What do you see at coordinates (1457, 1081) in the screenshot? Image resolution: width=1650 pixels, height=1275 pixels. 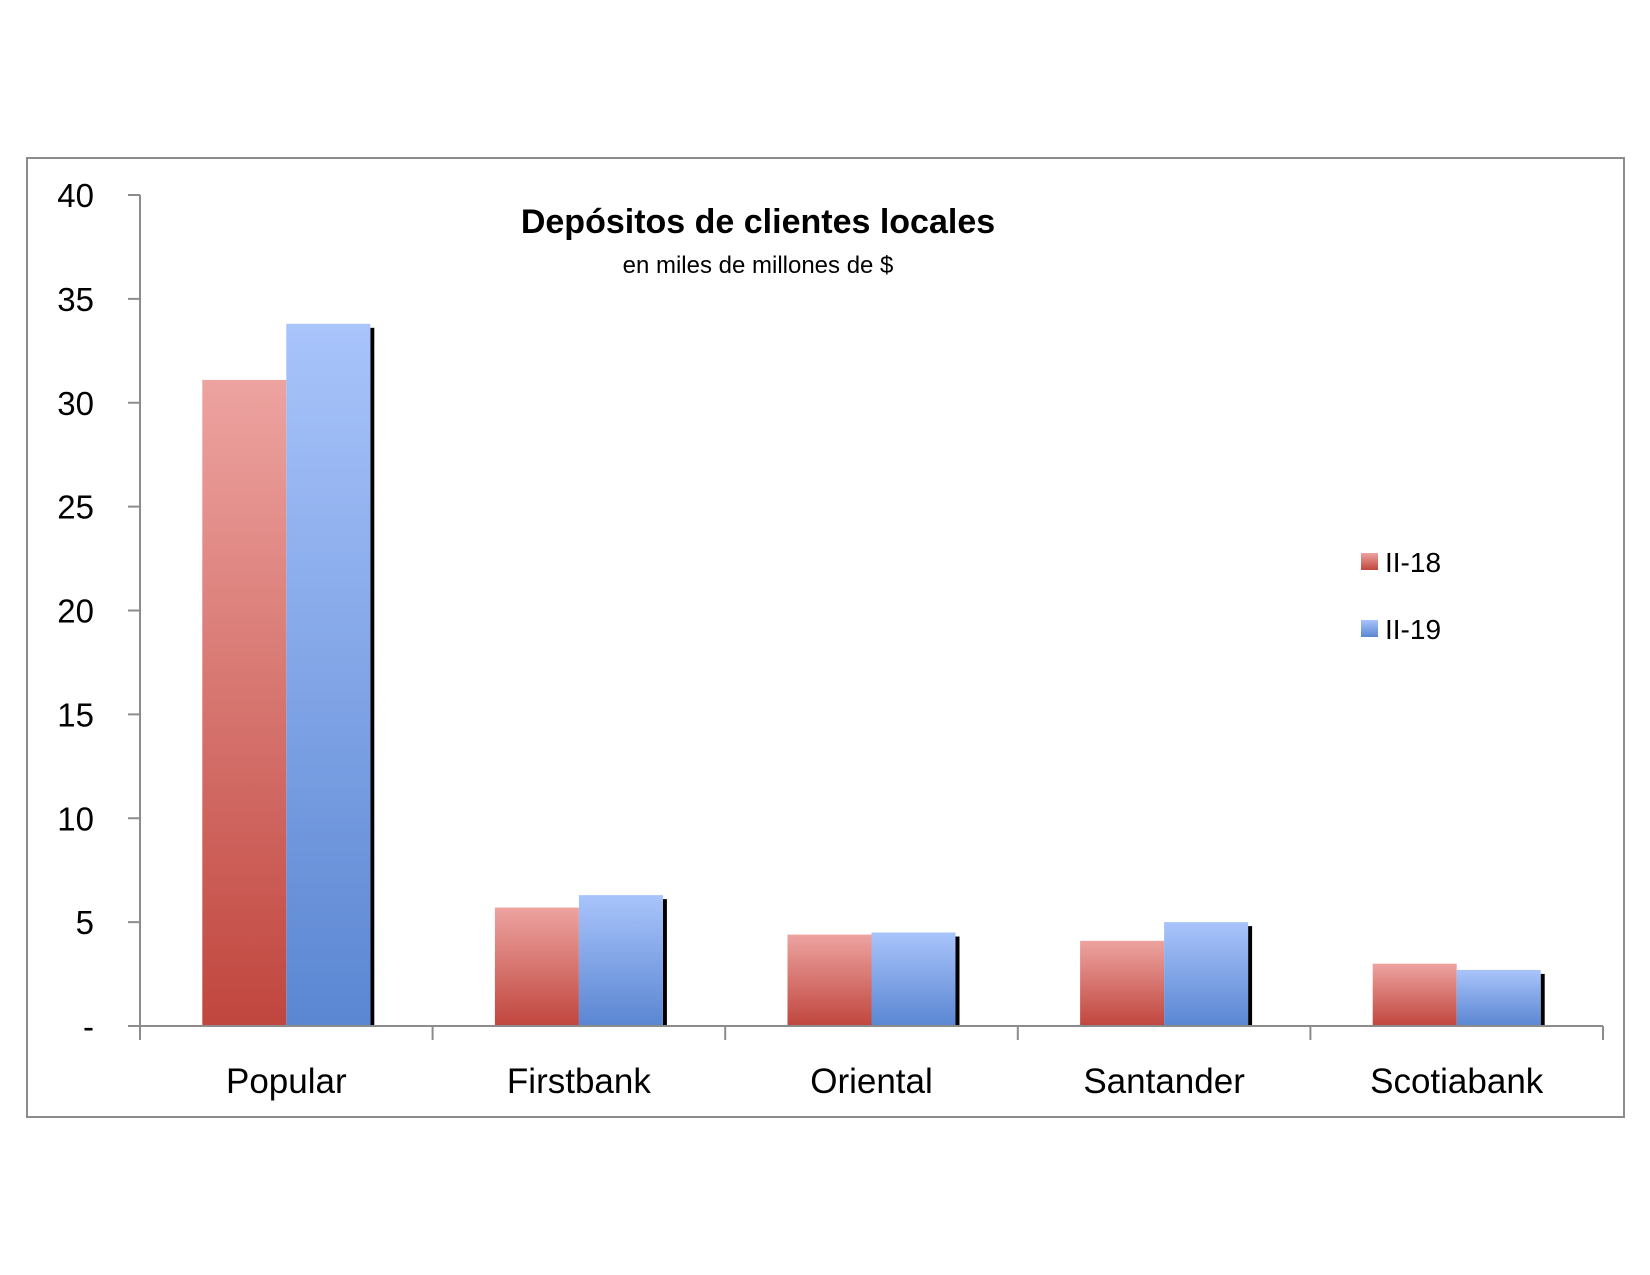 I see `x-category-label: Scotiabank` at bounding box center [1457, 1081].